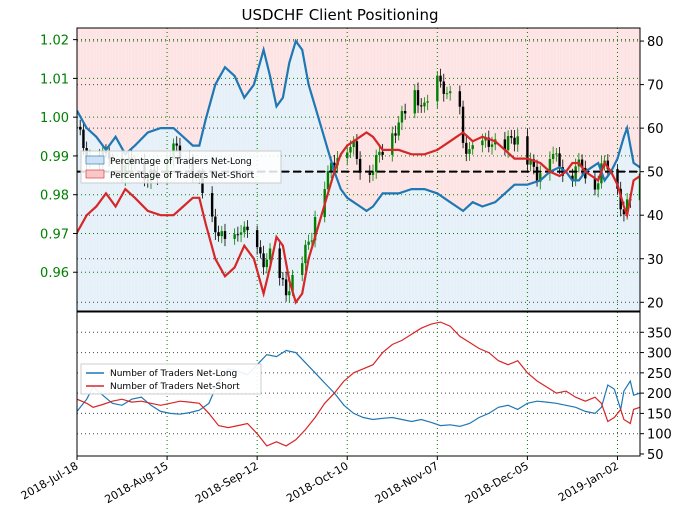 Image resolution: width=680 pixels, height=517 pixels. What do you see at coordinates (54, 196) in the screenshot?
I see `left-tick-label: 0.98` at bounding box center [54, 196].